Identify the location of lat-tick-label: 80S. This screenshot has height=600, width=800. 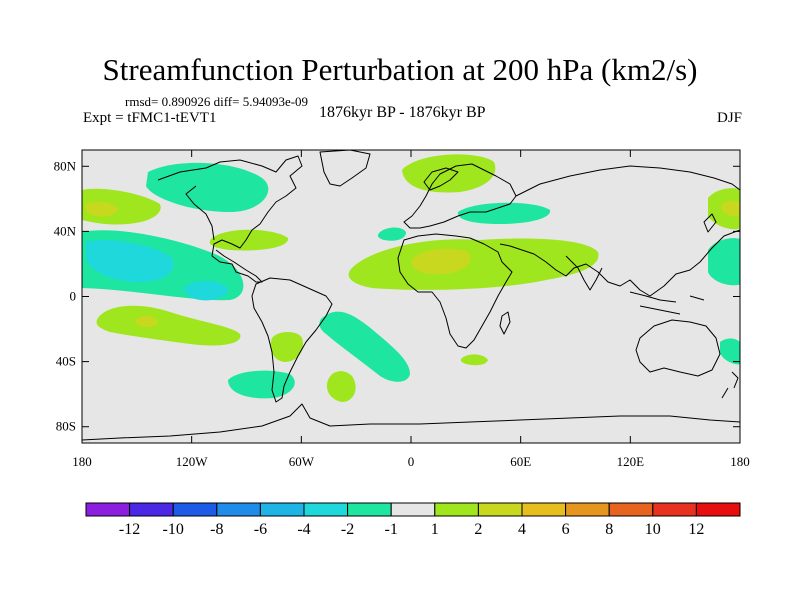
(66, 426).